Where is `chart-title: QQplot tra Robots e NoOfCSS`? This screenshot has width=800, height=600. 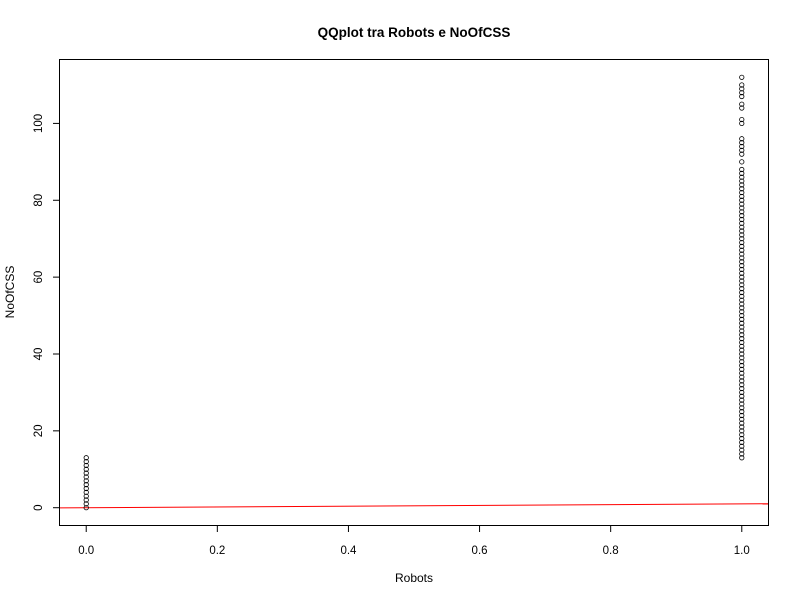 chart-title: QQplot tra Robots e NoOfCSS is located at coordinates (414, 32).